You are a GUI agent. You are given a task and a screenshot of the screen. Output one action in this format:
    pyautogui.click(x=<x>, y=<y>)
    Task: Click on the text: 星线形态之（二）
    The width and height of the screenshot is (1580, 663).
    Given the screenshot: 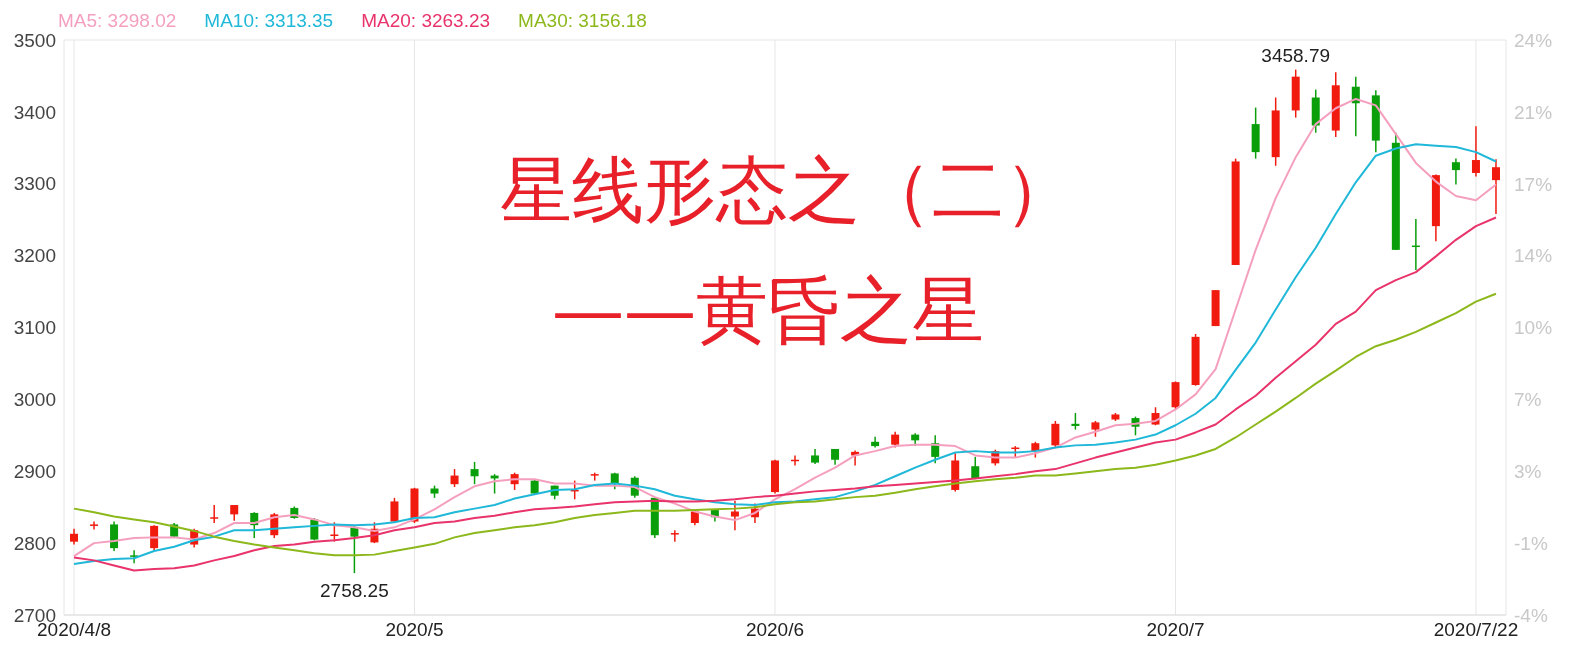 What is the action you would take?
    pyautogui.click(x=788, y=190)
    